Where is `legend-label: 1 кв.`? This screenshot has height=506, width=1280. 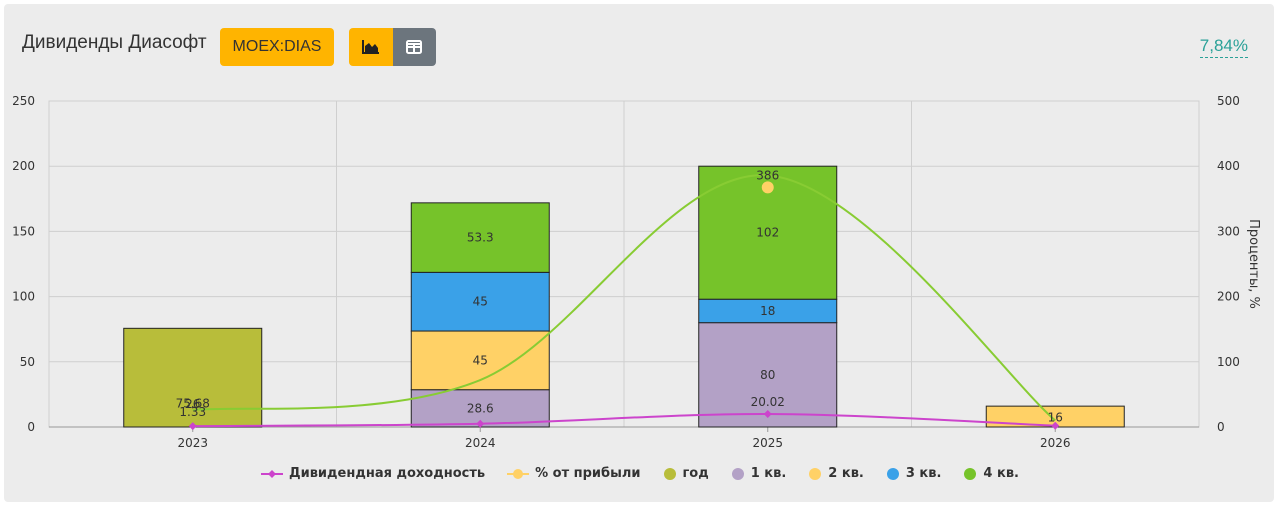
legend-label: 1 кв. is located at coordinates (768, 473).